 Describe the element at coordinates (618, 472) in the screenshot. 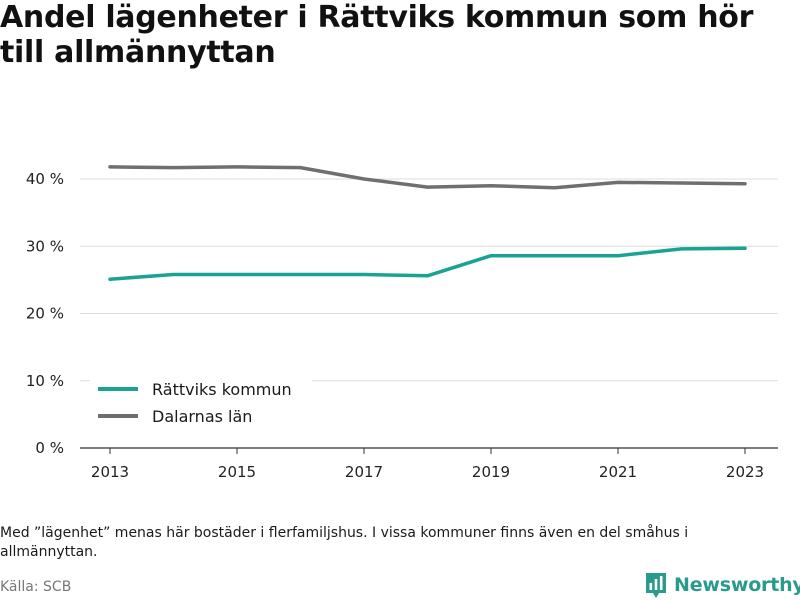

I see `x-tick-label: 2021` at that location.